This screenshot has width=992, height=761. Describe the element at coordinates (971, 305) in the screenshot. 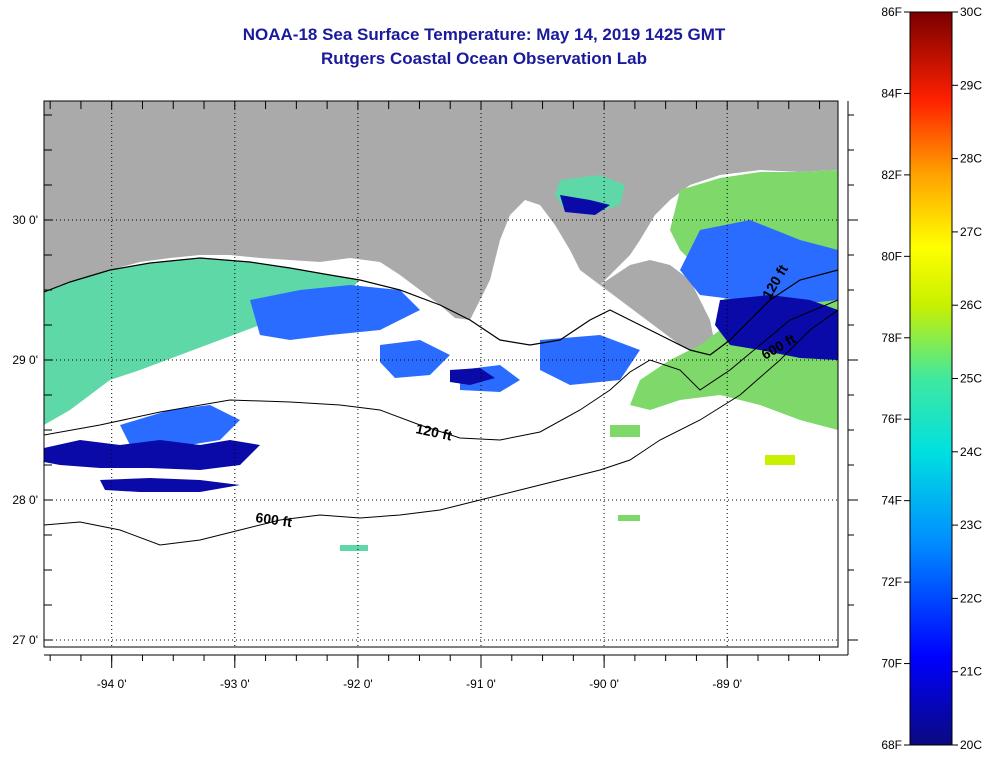

I see `cb-c-label: 26C` at that location.